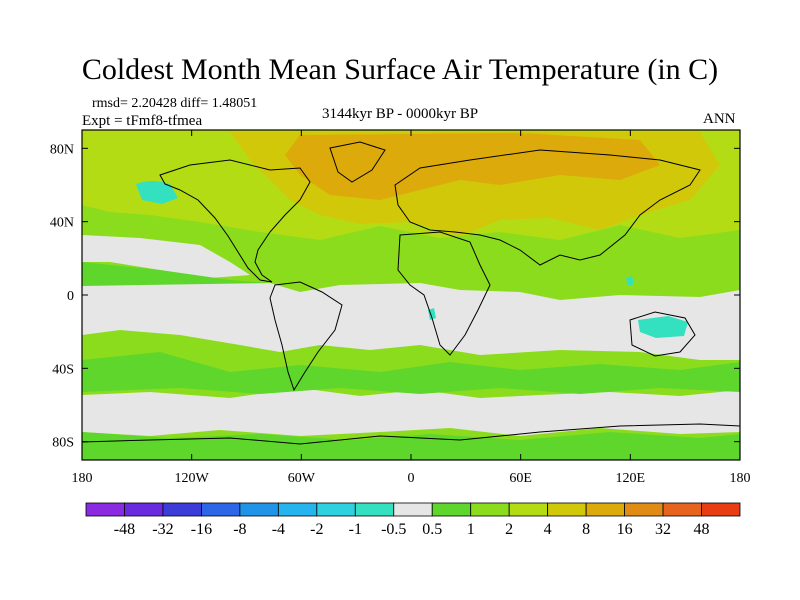 The image size is (800, 600). Describe the element at coordinates (166, 256) in the screenshot. I see `field-neutral-pacific-north` at that location.